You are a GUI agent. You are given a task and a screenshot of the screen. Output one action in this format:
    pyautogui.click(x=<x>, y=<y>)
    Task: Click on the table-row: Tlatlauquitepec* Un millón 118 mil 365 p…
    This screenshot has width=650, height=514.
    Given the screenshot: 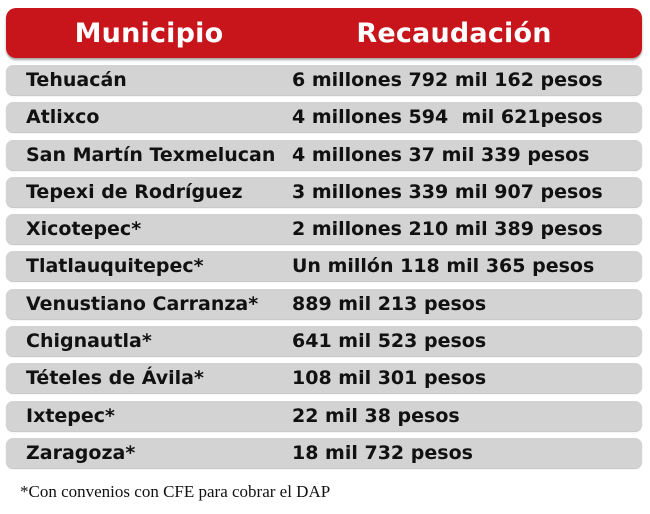 What is the action you would take?
    pyautogui.click(x=324, y=266)
    